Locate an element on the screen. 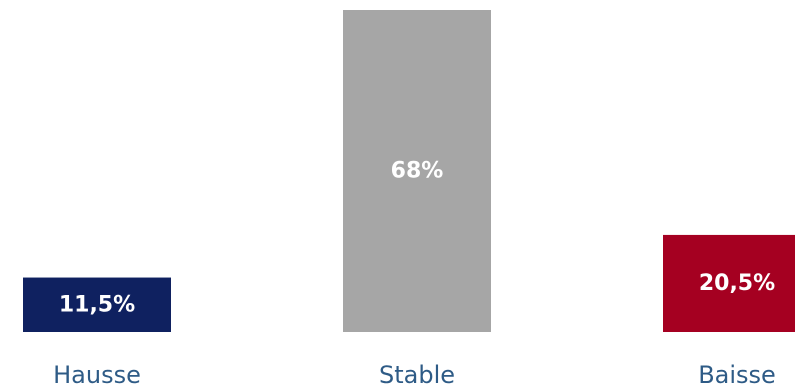  bar-value-label-hausse: 11,5% is located at coordinates (97, 304).